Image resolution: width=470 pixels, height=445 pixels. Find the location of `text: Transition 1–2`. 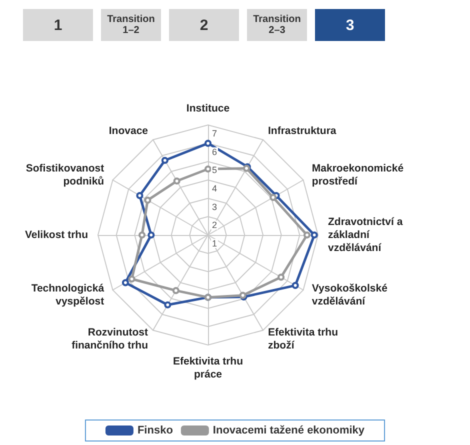

text: Transition 1–2 is located at coordinates (131, 25).